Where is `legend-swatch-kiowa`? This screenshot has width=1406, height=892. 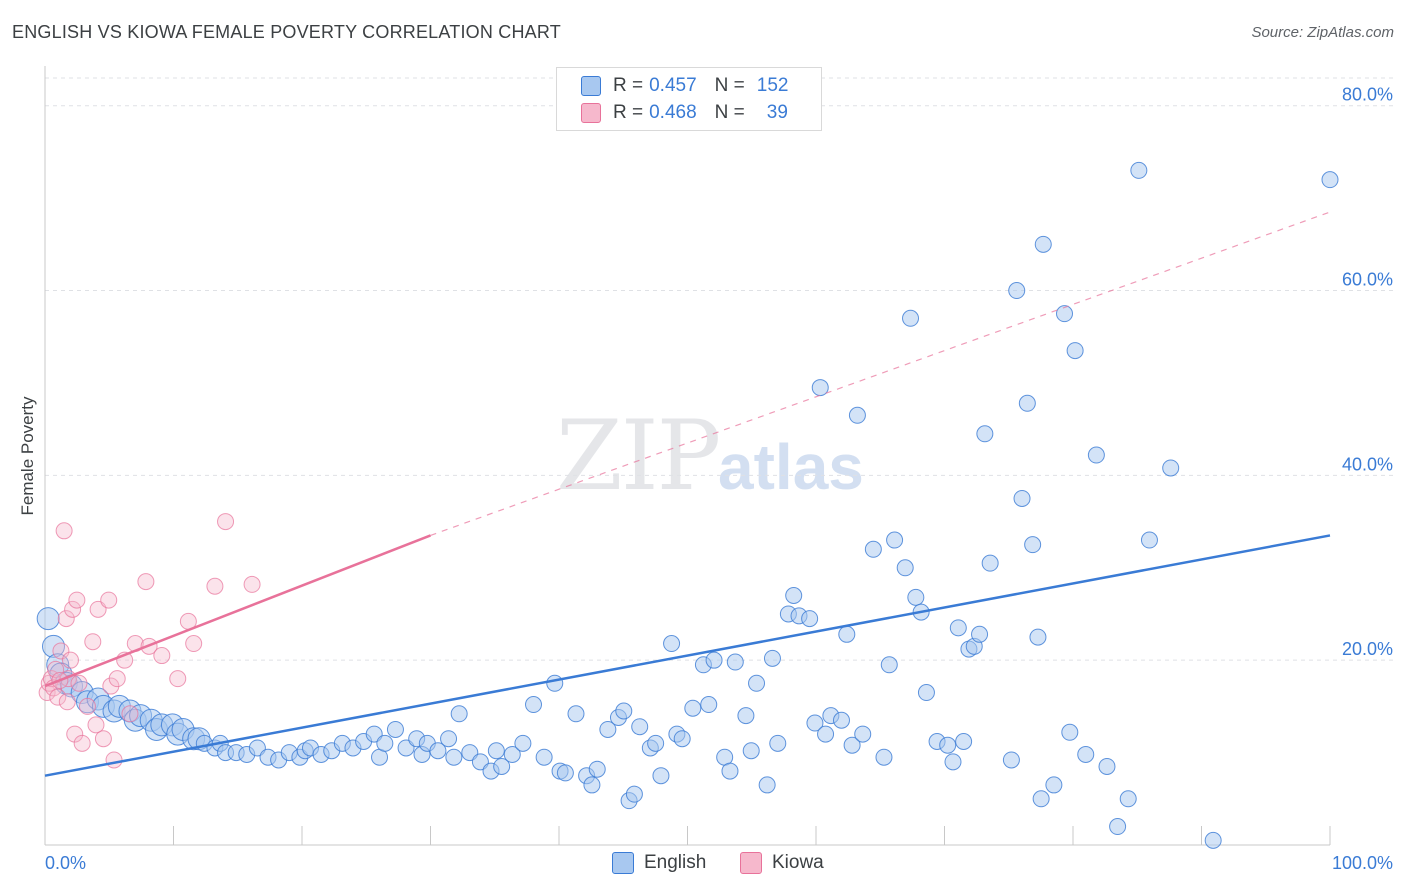
legend-swatch-kiowa is located at coordinates (591, 113).